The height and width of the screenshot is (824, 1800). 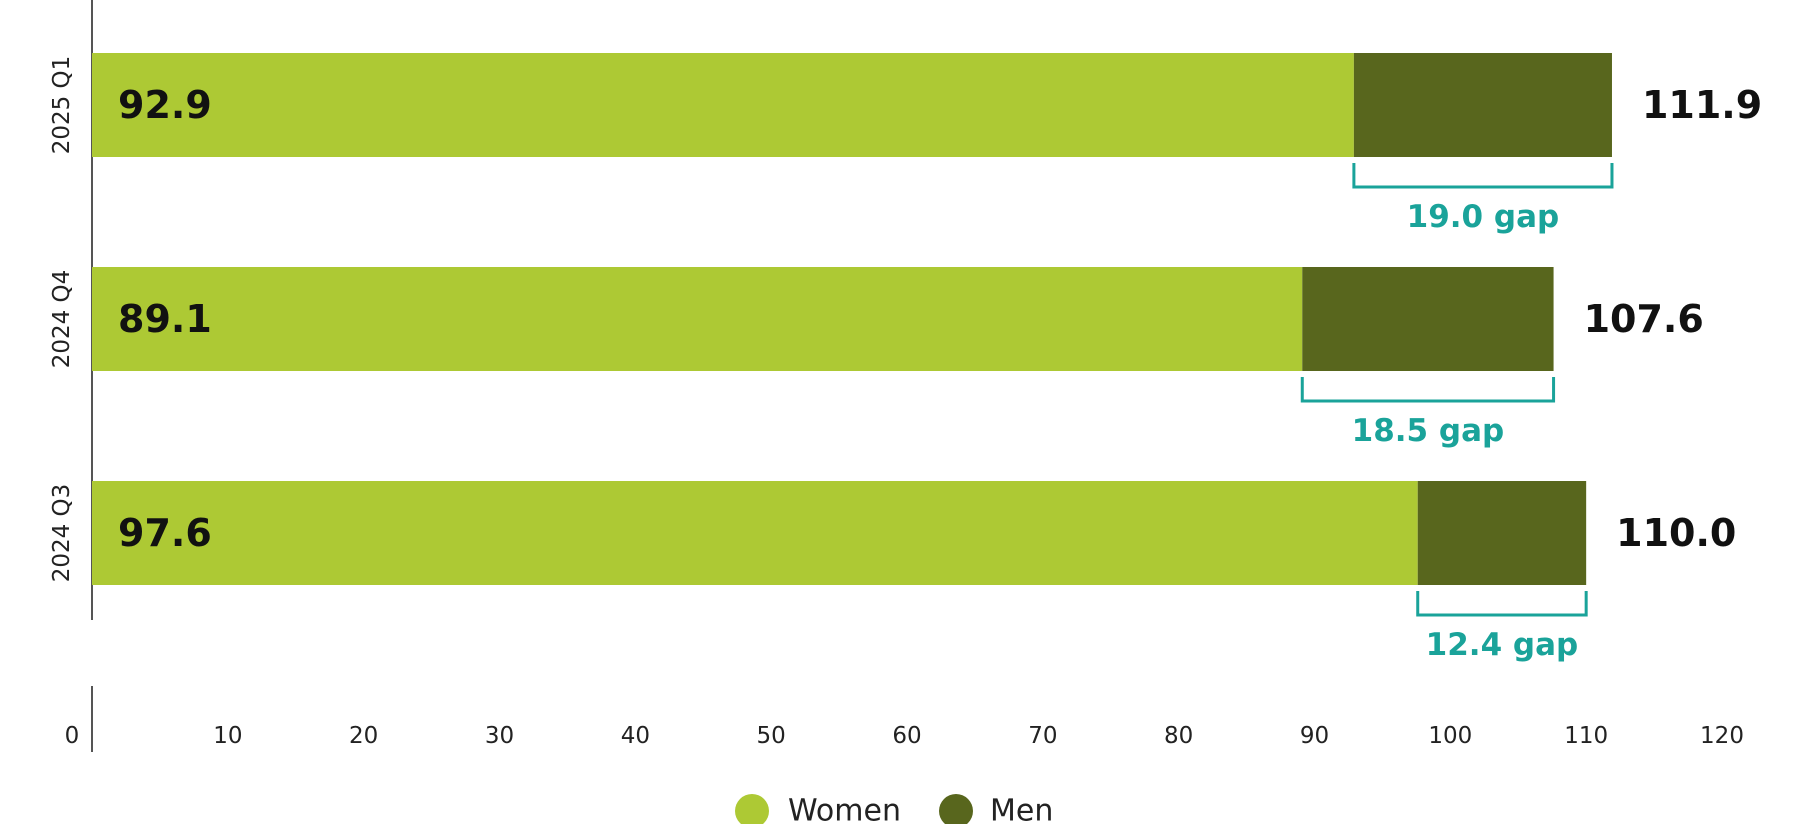 I want to click on category-label: 2024 Q4, so click(x=62, y=319).